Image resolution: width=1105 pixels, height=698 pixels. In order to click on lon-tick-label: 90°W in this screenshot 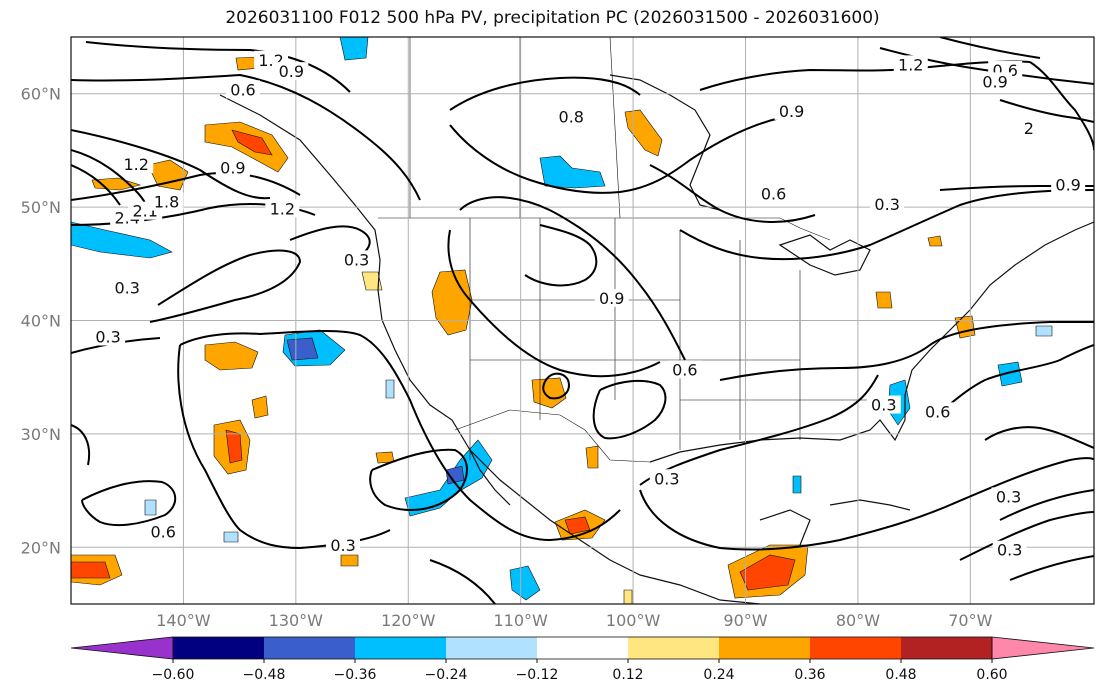, I will do `click(745, 620)`.